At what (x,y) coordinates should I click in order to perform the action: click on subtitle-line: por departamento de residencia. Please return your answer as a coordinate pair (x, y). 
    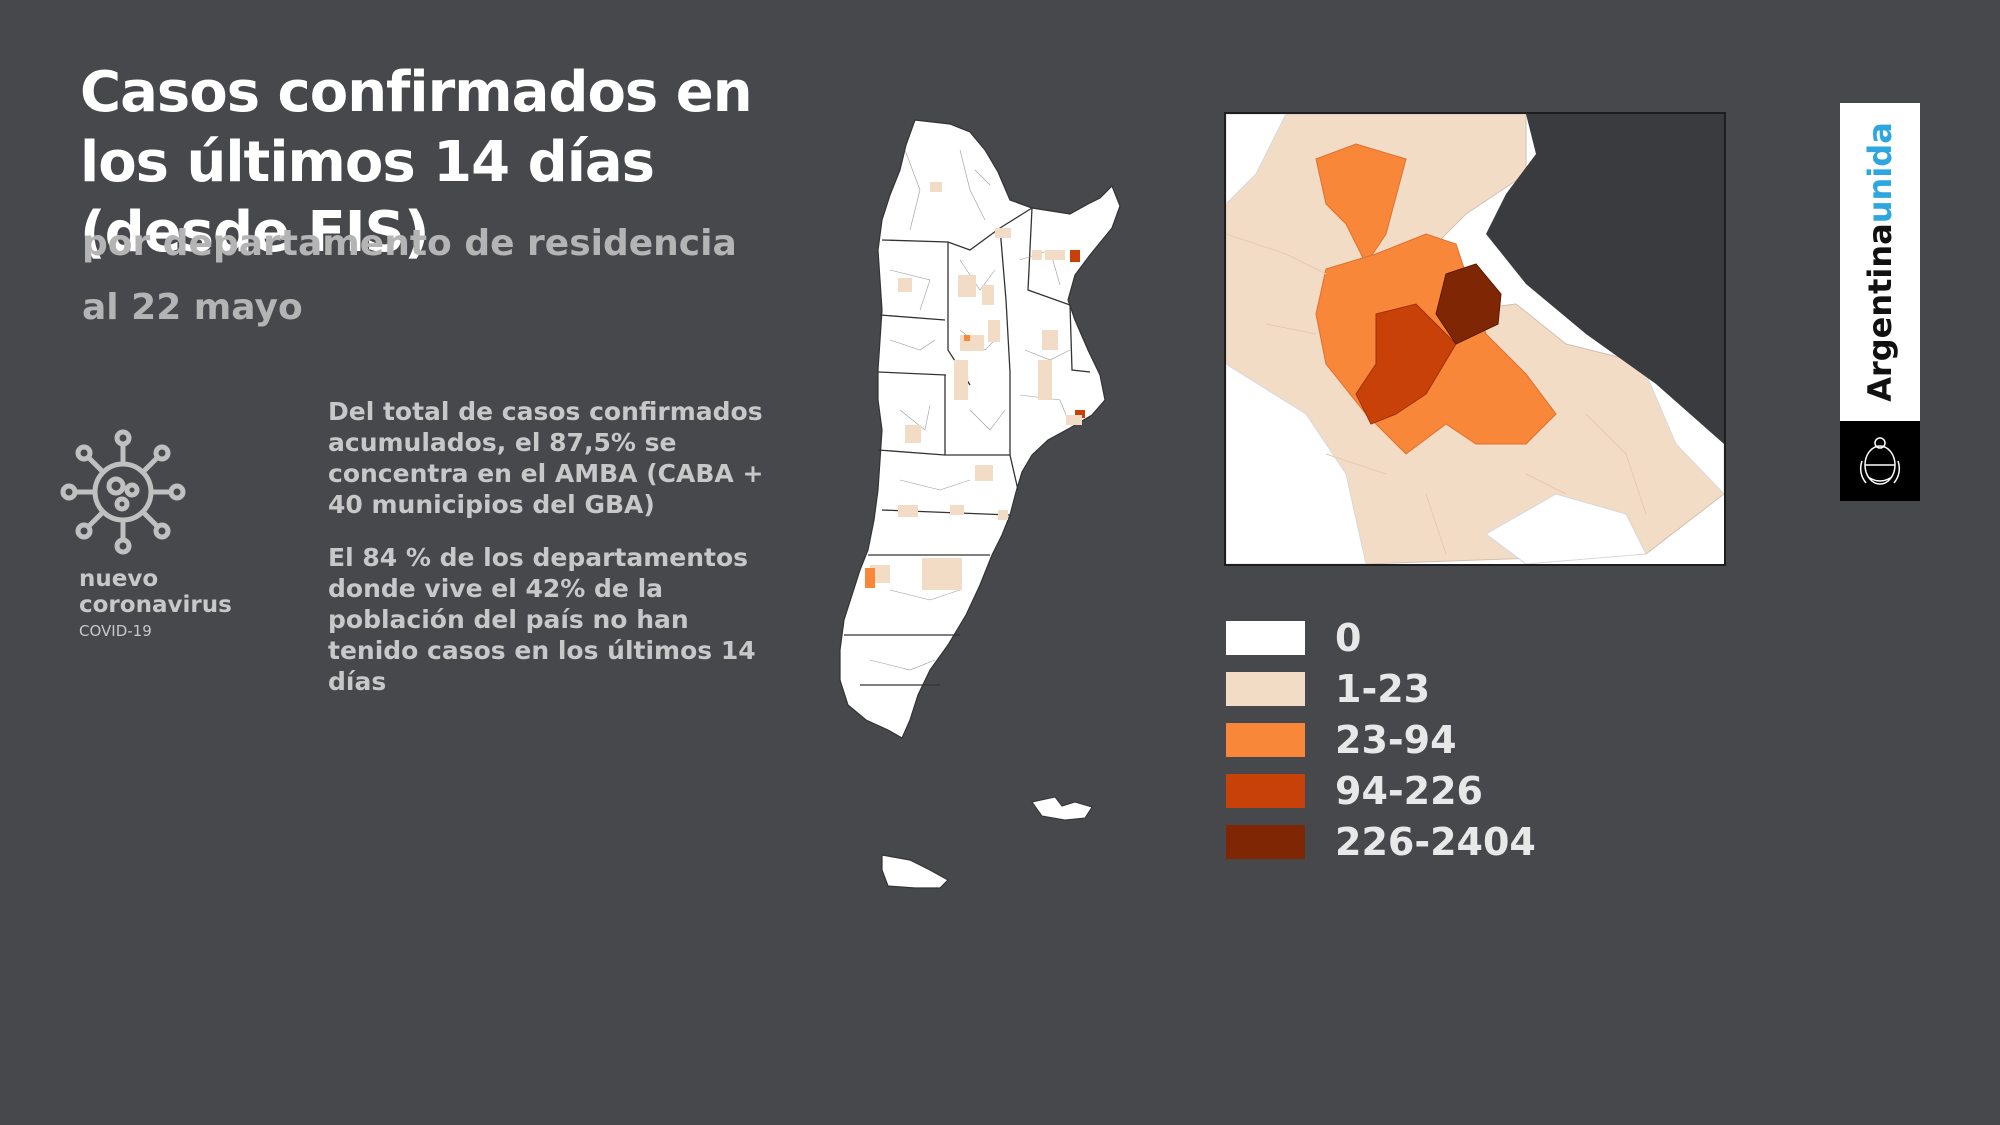
    Looking at the image, I should click on (409, 243).